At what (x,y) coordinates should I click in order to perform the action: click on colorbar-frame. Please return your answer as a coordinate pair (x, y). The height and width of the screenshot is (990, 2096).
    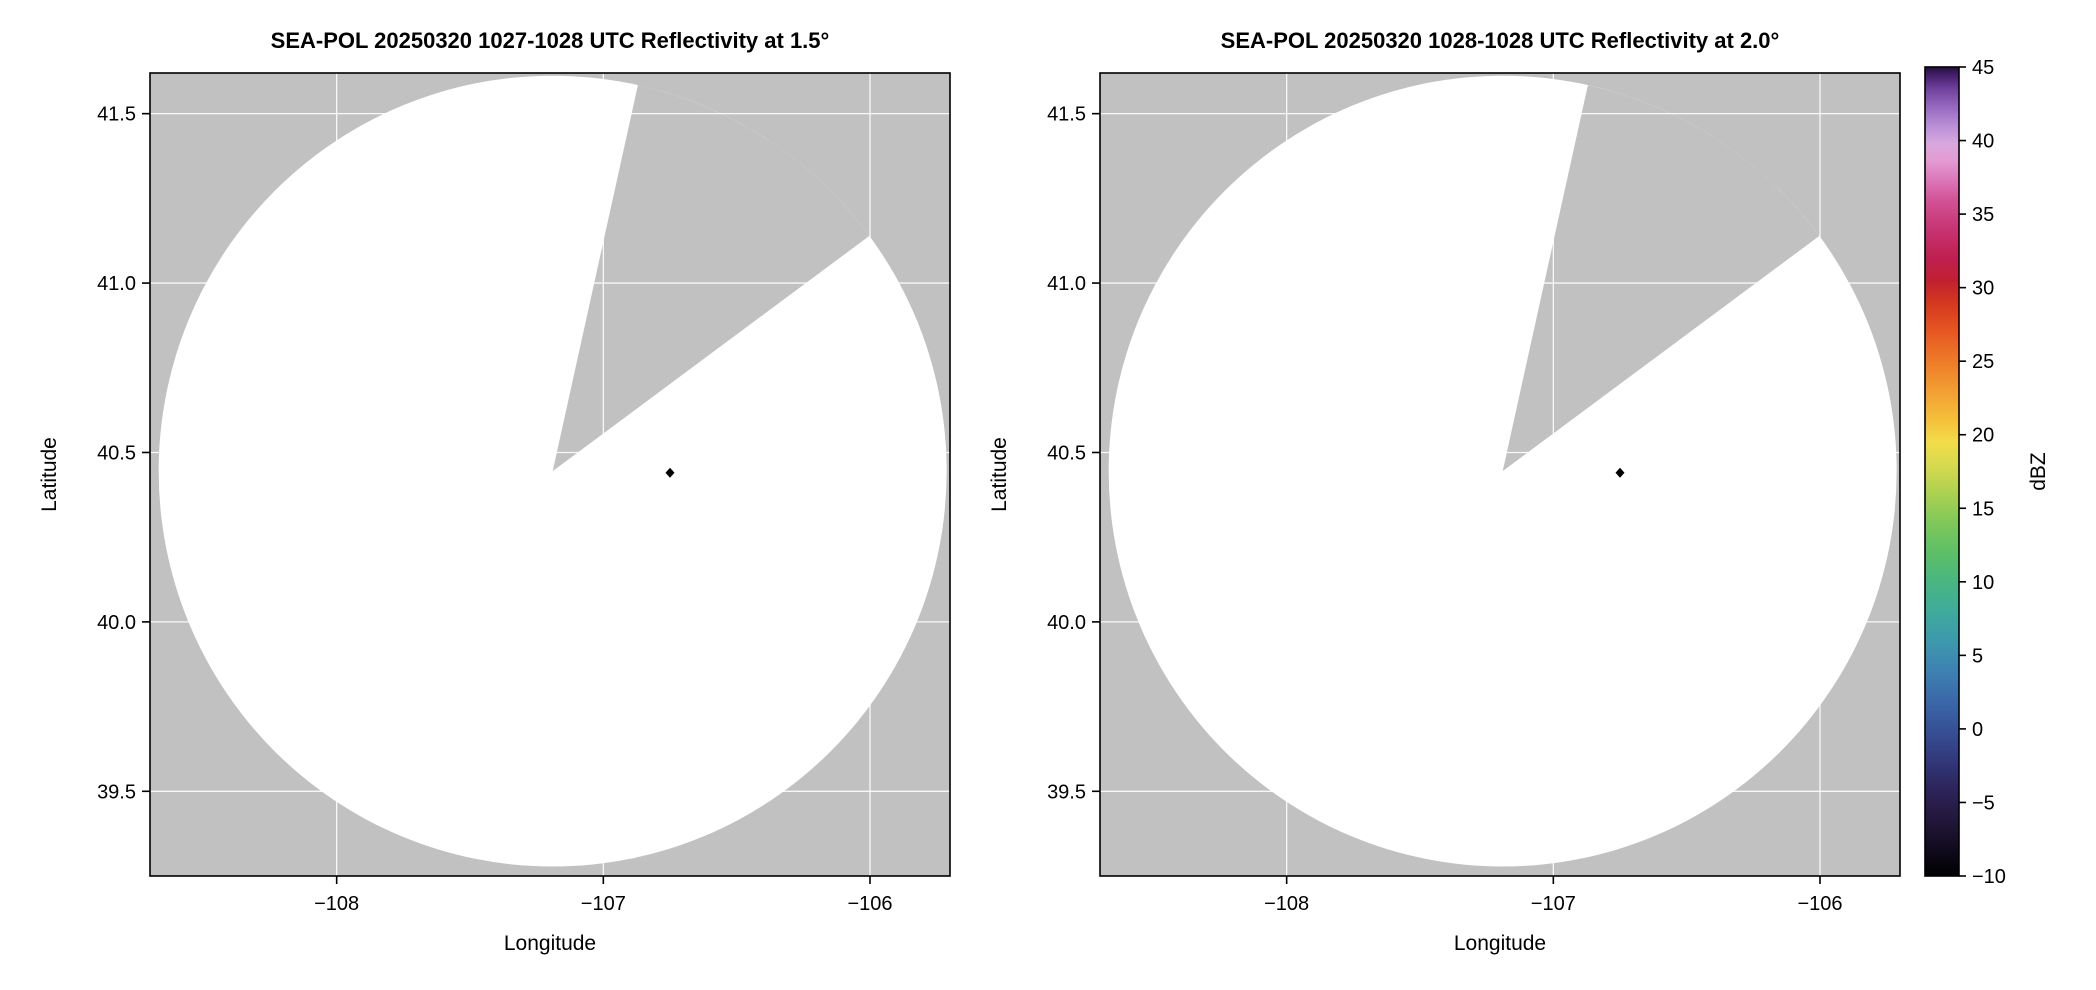
    Looking at the image, I should click on (1942, 471).